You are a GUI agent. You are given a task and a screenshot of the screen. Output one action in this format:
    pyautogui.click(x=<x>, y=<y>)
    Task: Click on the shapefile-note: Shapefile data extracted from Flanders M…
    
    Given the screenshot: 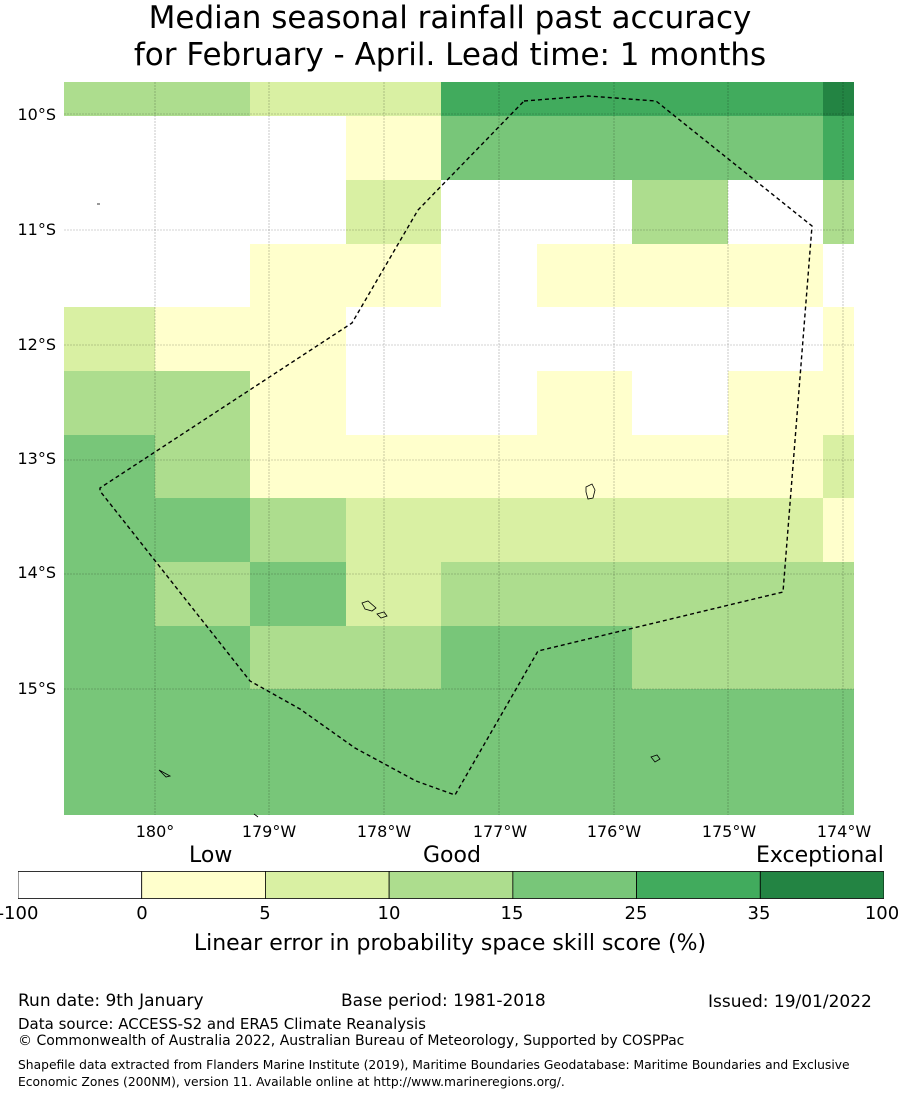 What is the action you would take?
    pyautogui.click(x=434, y=1073)
    